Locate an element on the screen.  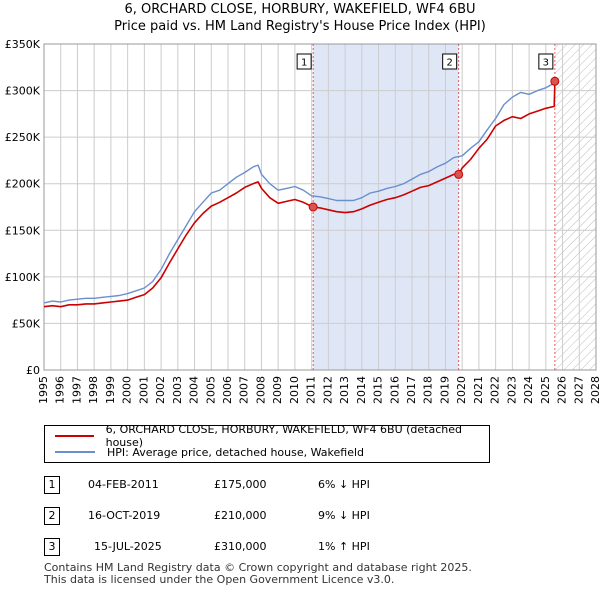
y-tick-label: £350K is located at coordinates (23, 44).